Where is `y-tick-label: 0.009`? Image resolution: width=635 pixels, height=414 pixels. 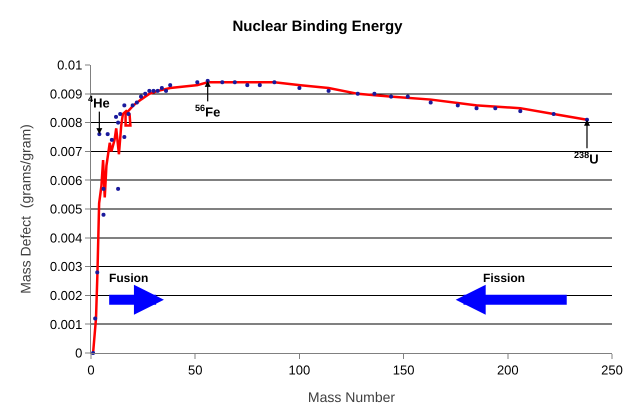 y-tick-label: 0.009 is located at coordinates (66, 94).